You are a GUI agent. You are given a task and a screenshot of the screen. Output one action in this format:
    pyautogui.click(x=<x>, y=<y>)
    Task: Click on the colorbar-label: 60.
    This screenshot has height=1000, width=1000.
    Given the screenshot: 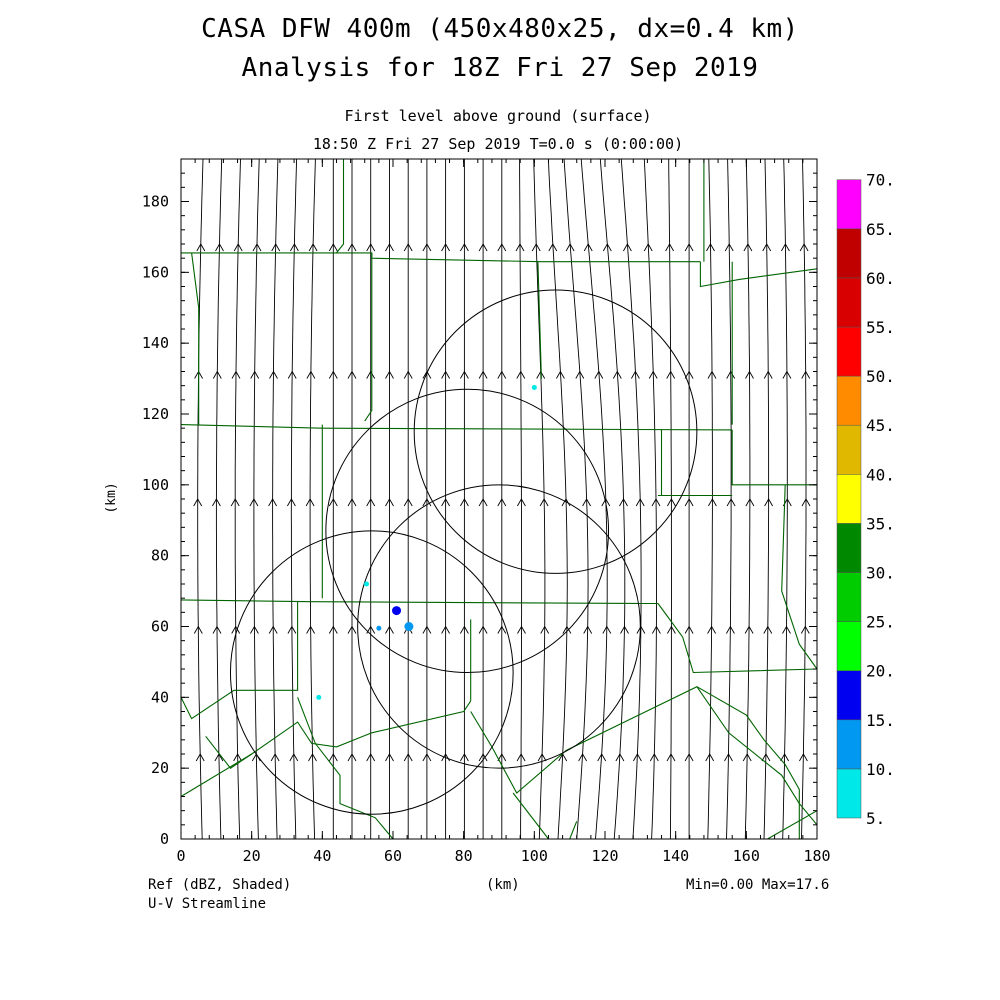 What is the action you would take?
    pyautogui.click(x=880, y=278)
    